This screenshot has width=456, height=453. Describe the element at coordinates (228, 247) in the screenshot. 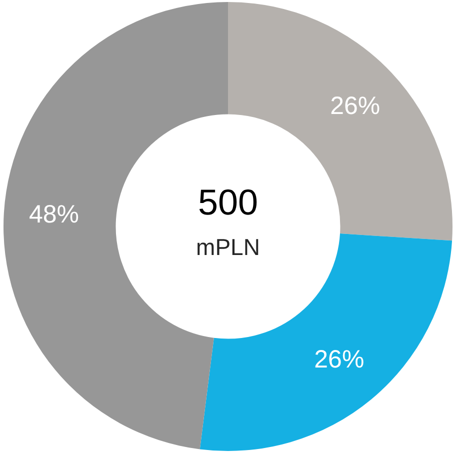

I see `text: mPLN` at that location.